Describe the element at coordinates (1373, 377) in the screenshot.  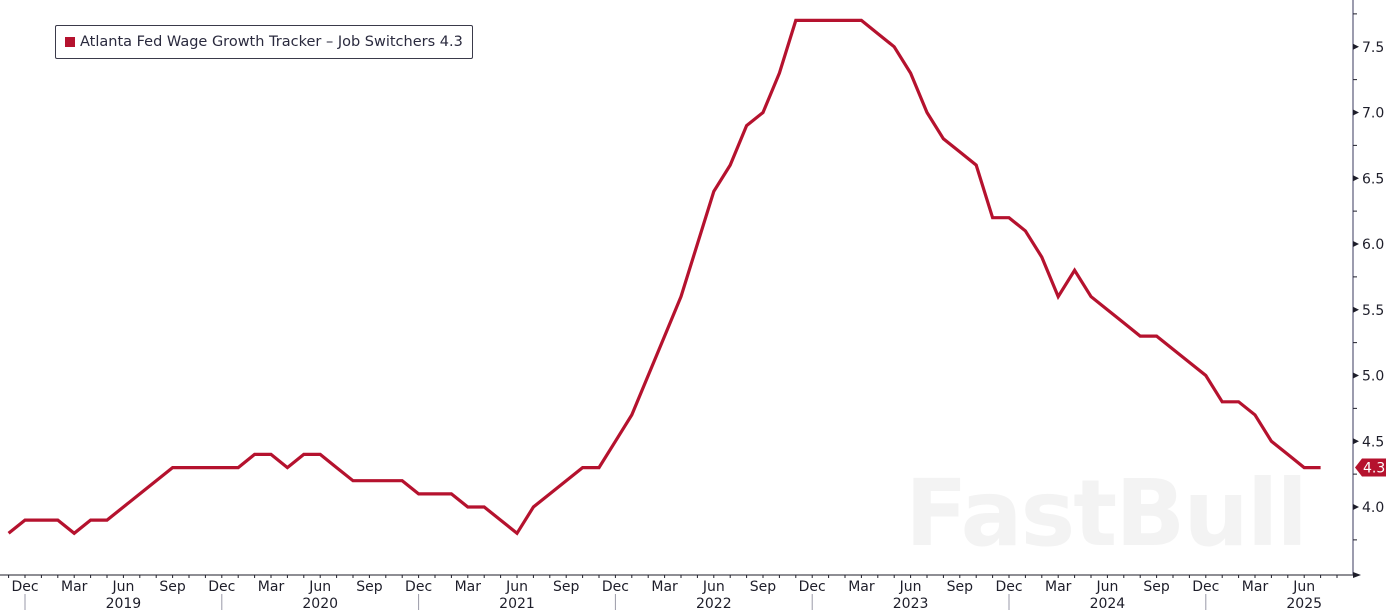
I see `y-tick-label: 5.0` at that location.